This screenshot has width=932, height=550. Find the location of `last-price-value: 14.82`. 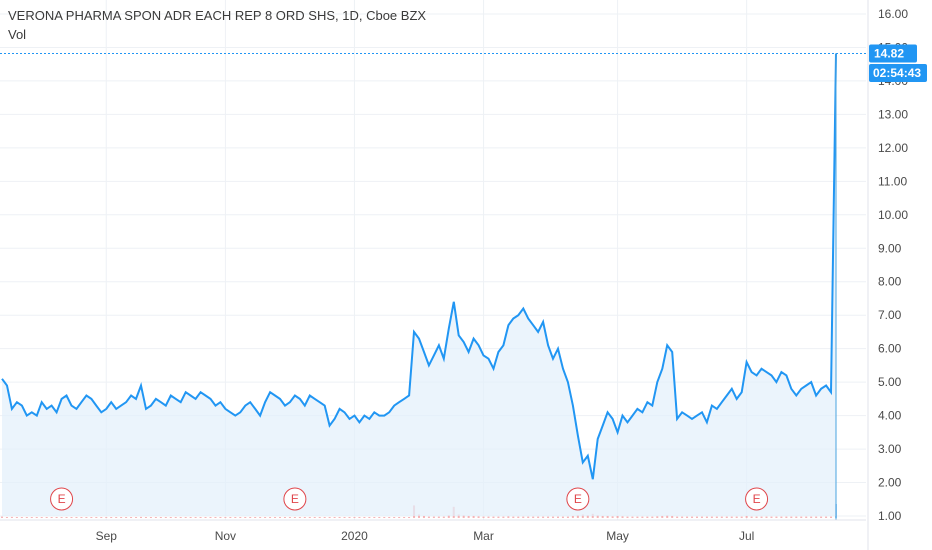

last-price-value: 14.82 is located at coordinates (889, 53).